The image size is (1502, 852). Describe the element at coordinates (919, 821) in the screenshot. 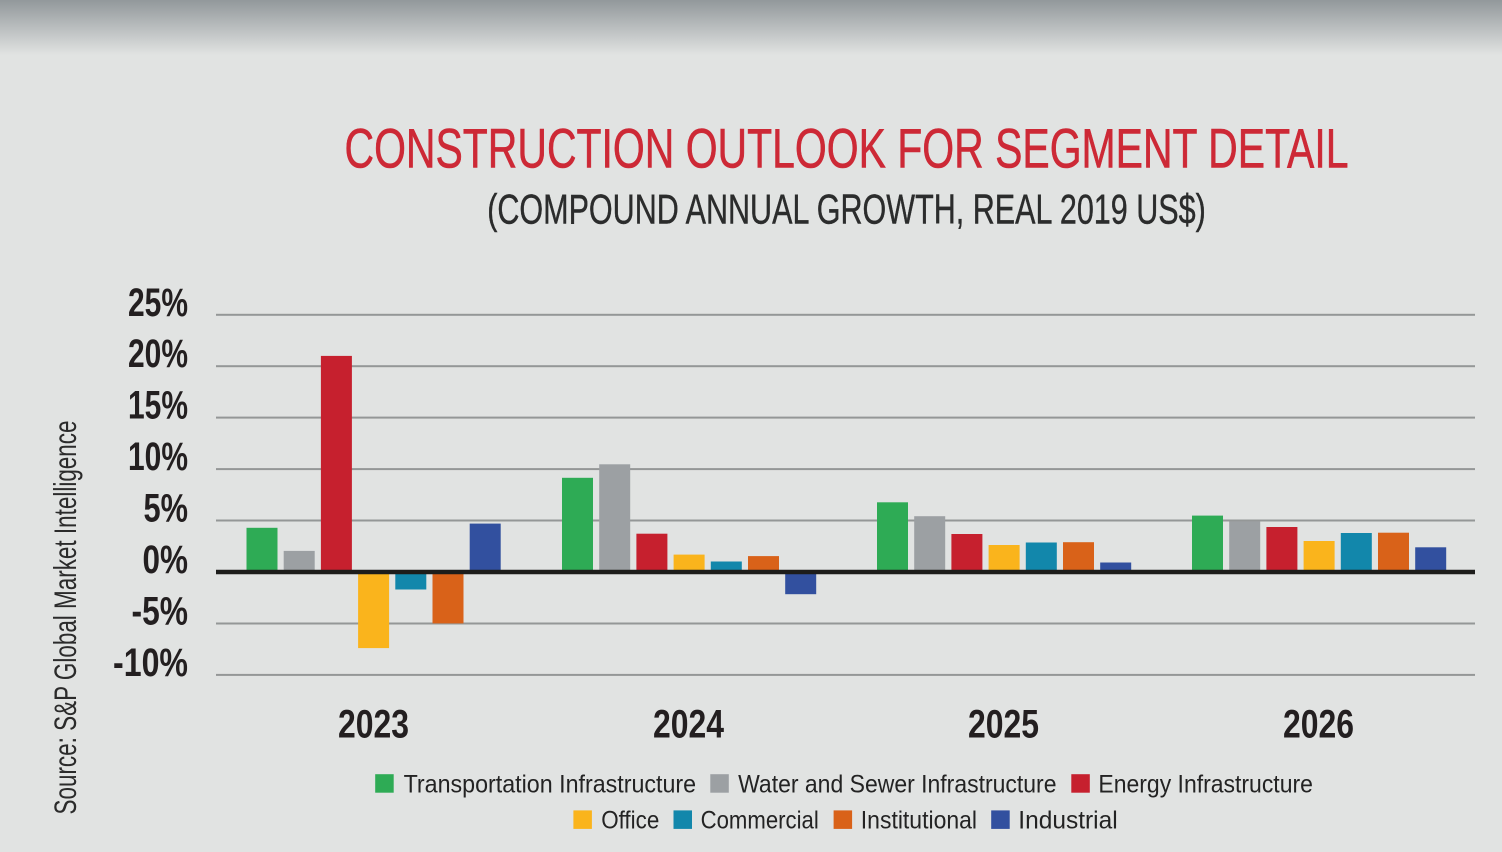

I see `svg-text: Institutional` at that location.